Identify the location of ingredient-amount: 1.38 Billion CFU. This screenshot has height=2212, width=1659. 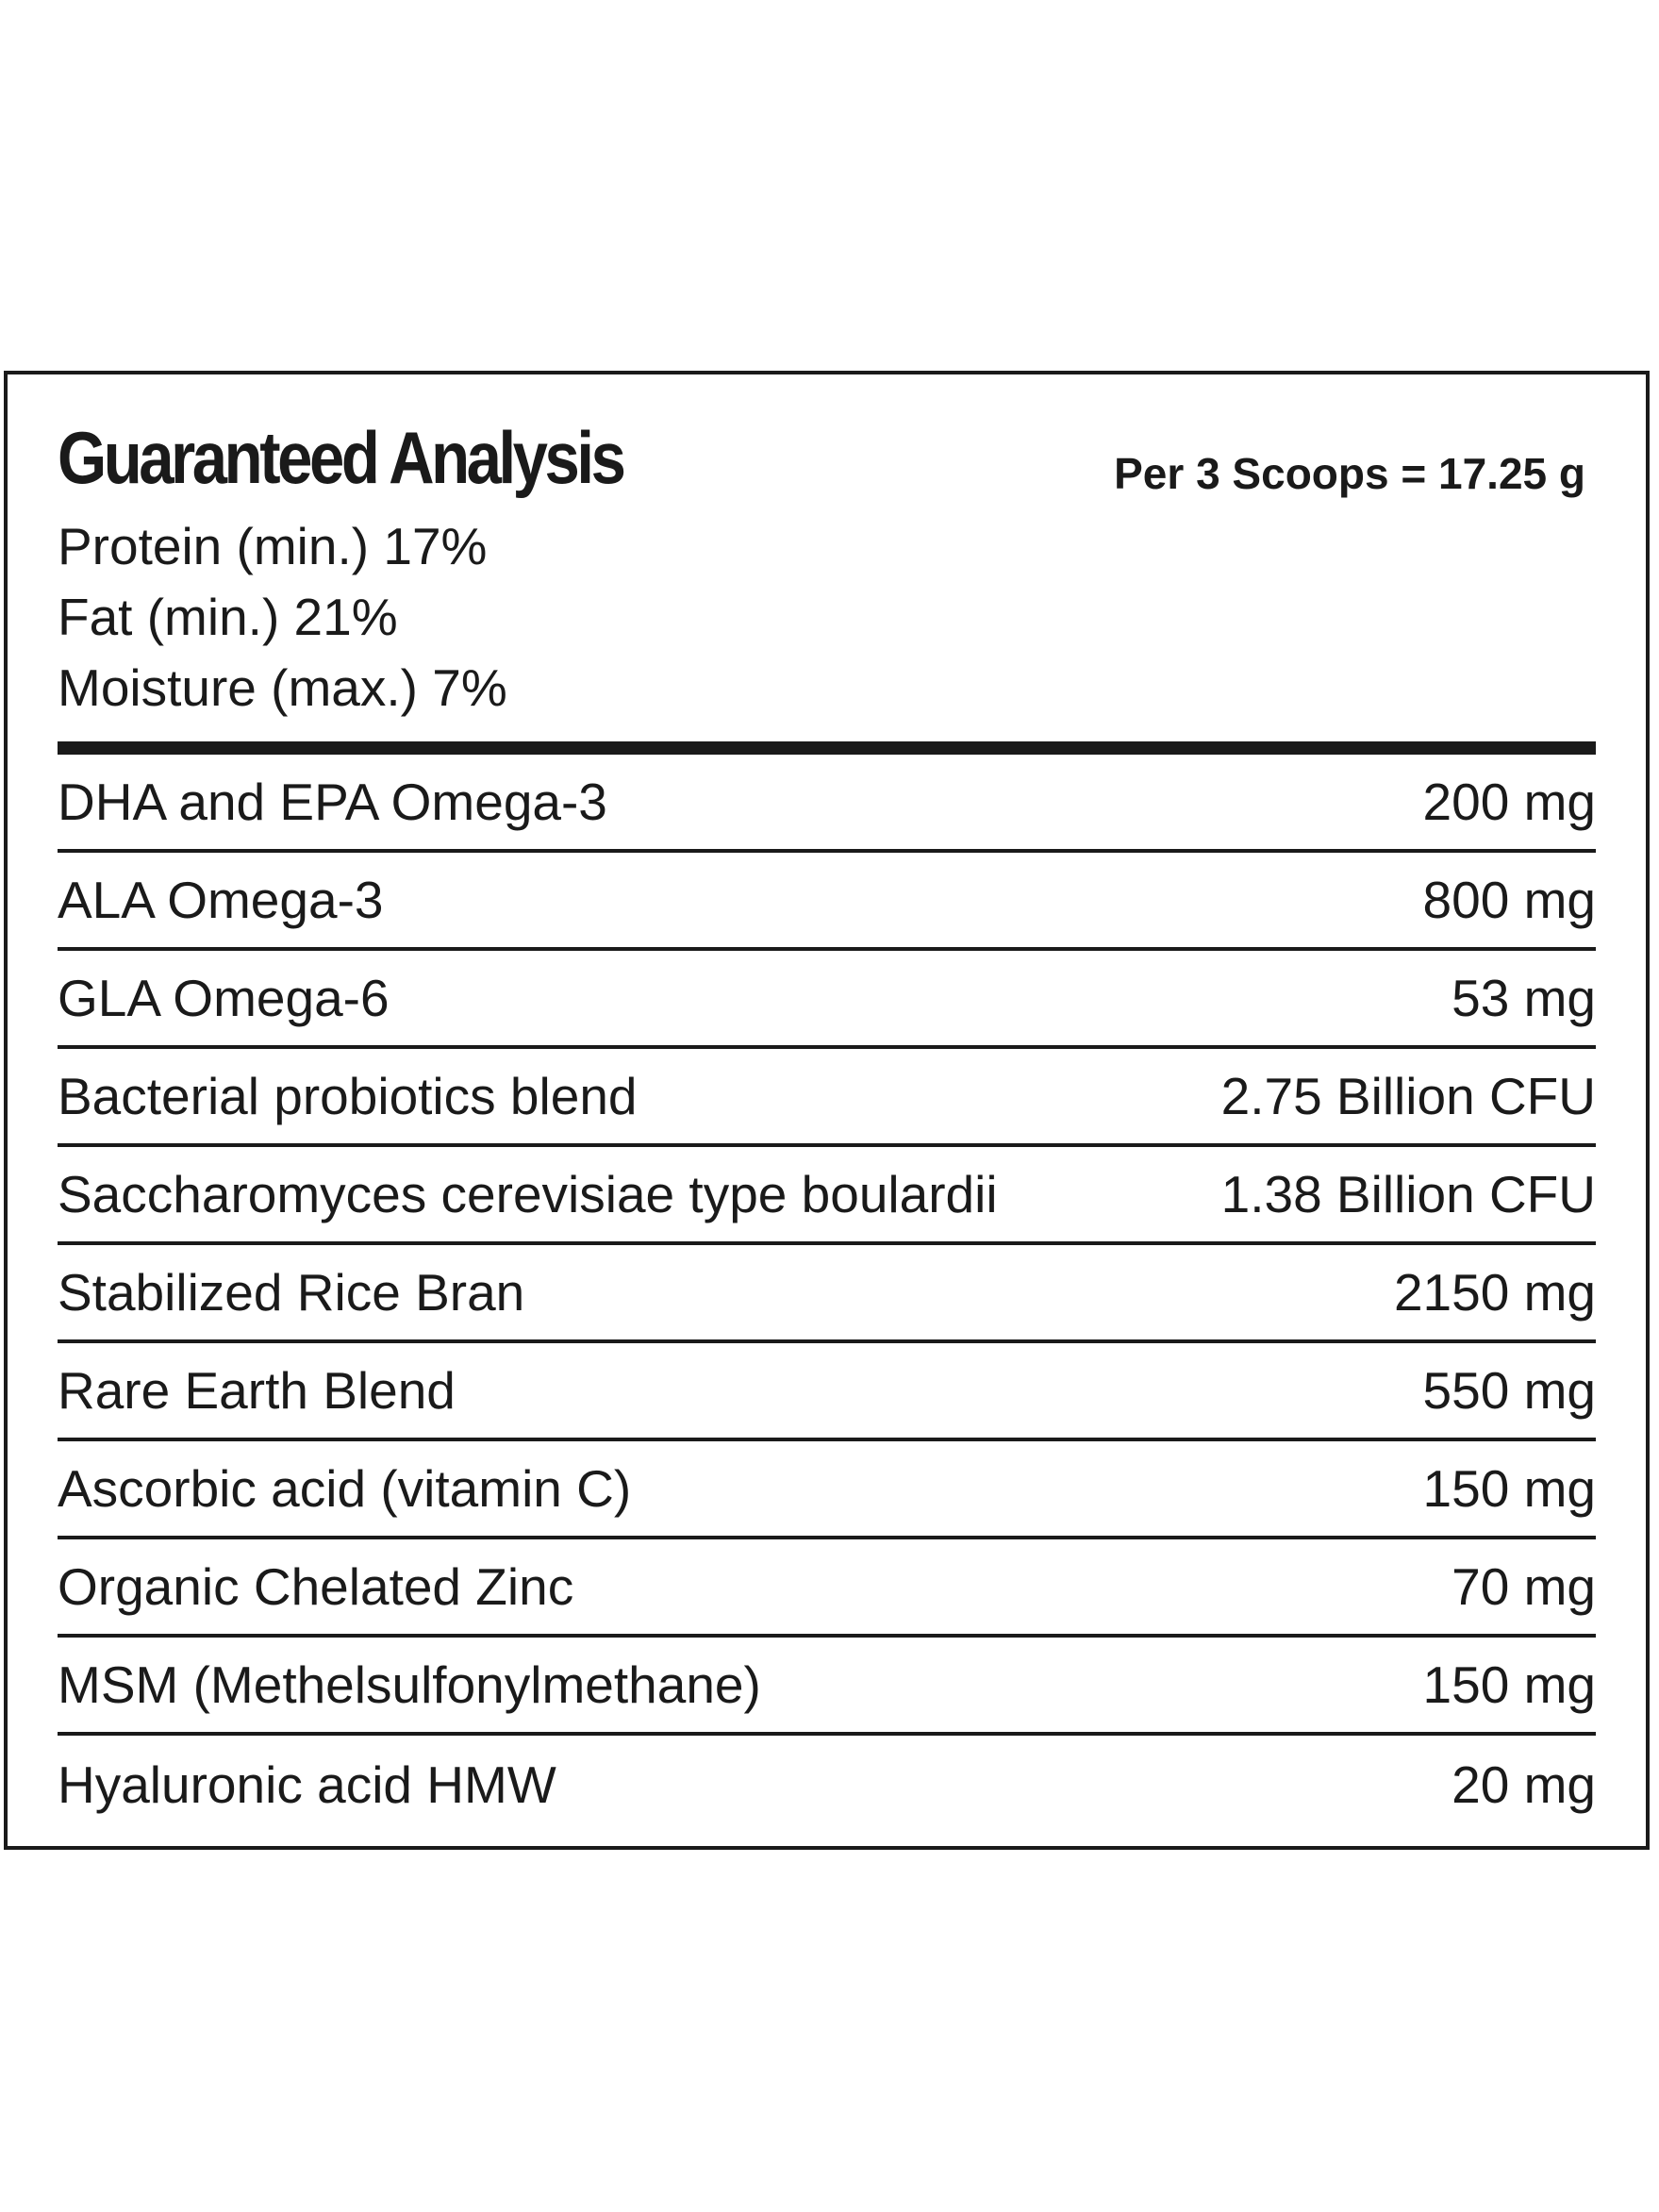
(1408, 1194).